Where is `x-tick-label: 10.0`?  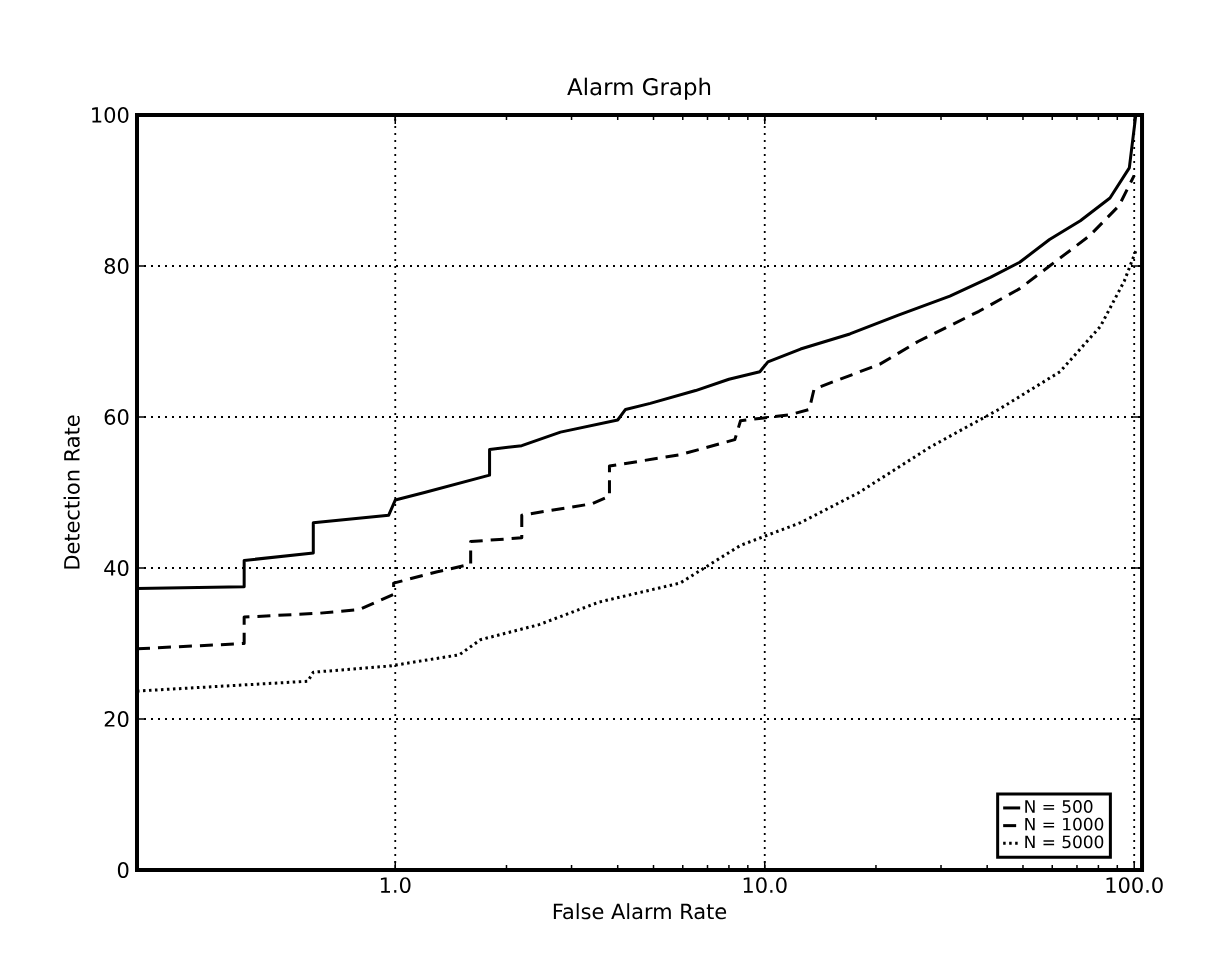
x-tick-label: 10.0 is located at coordinates (765, 885).